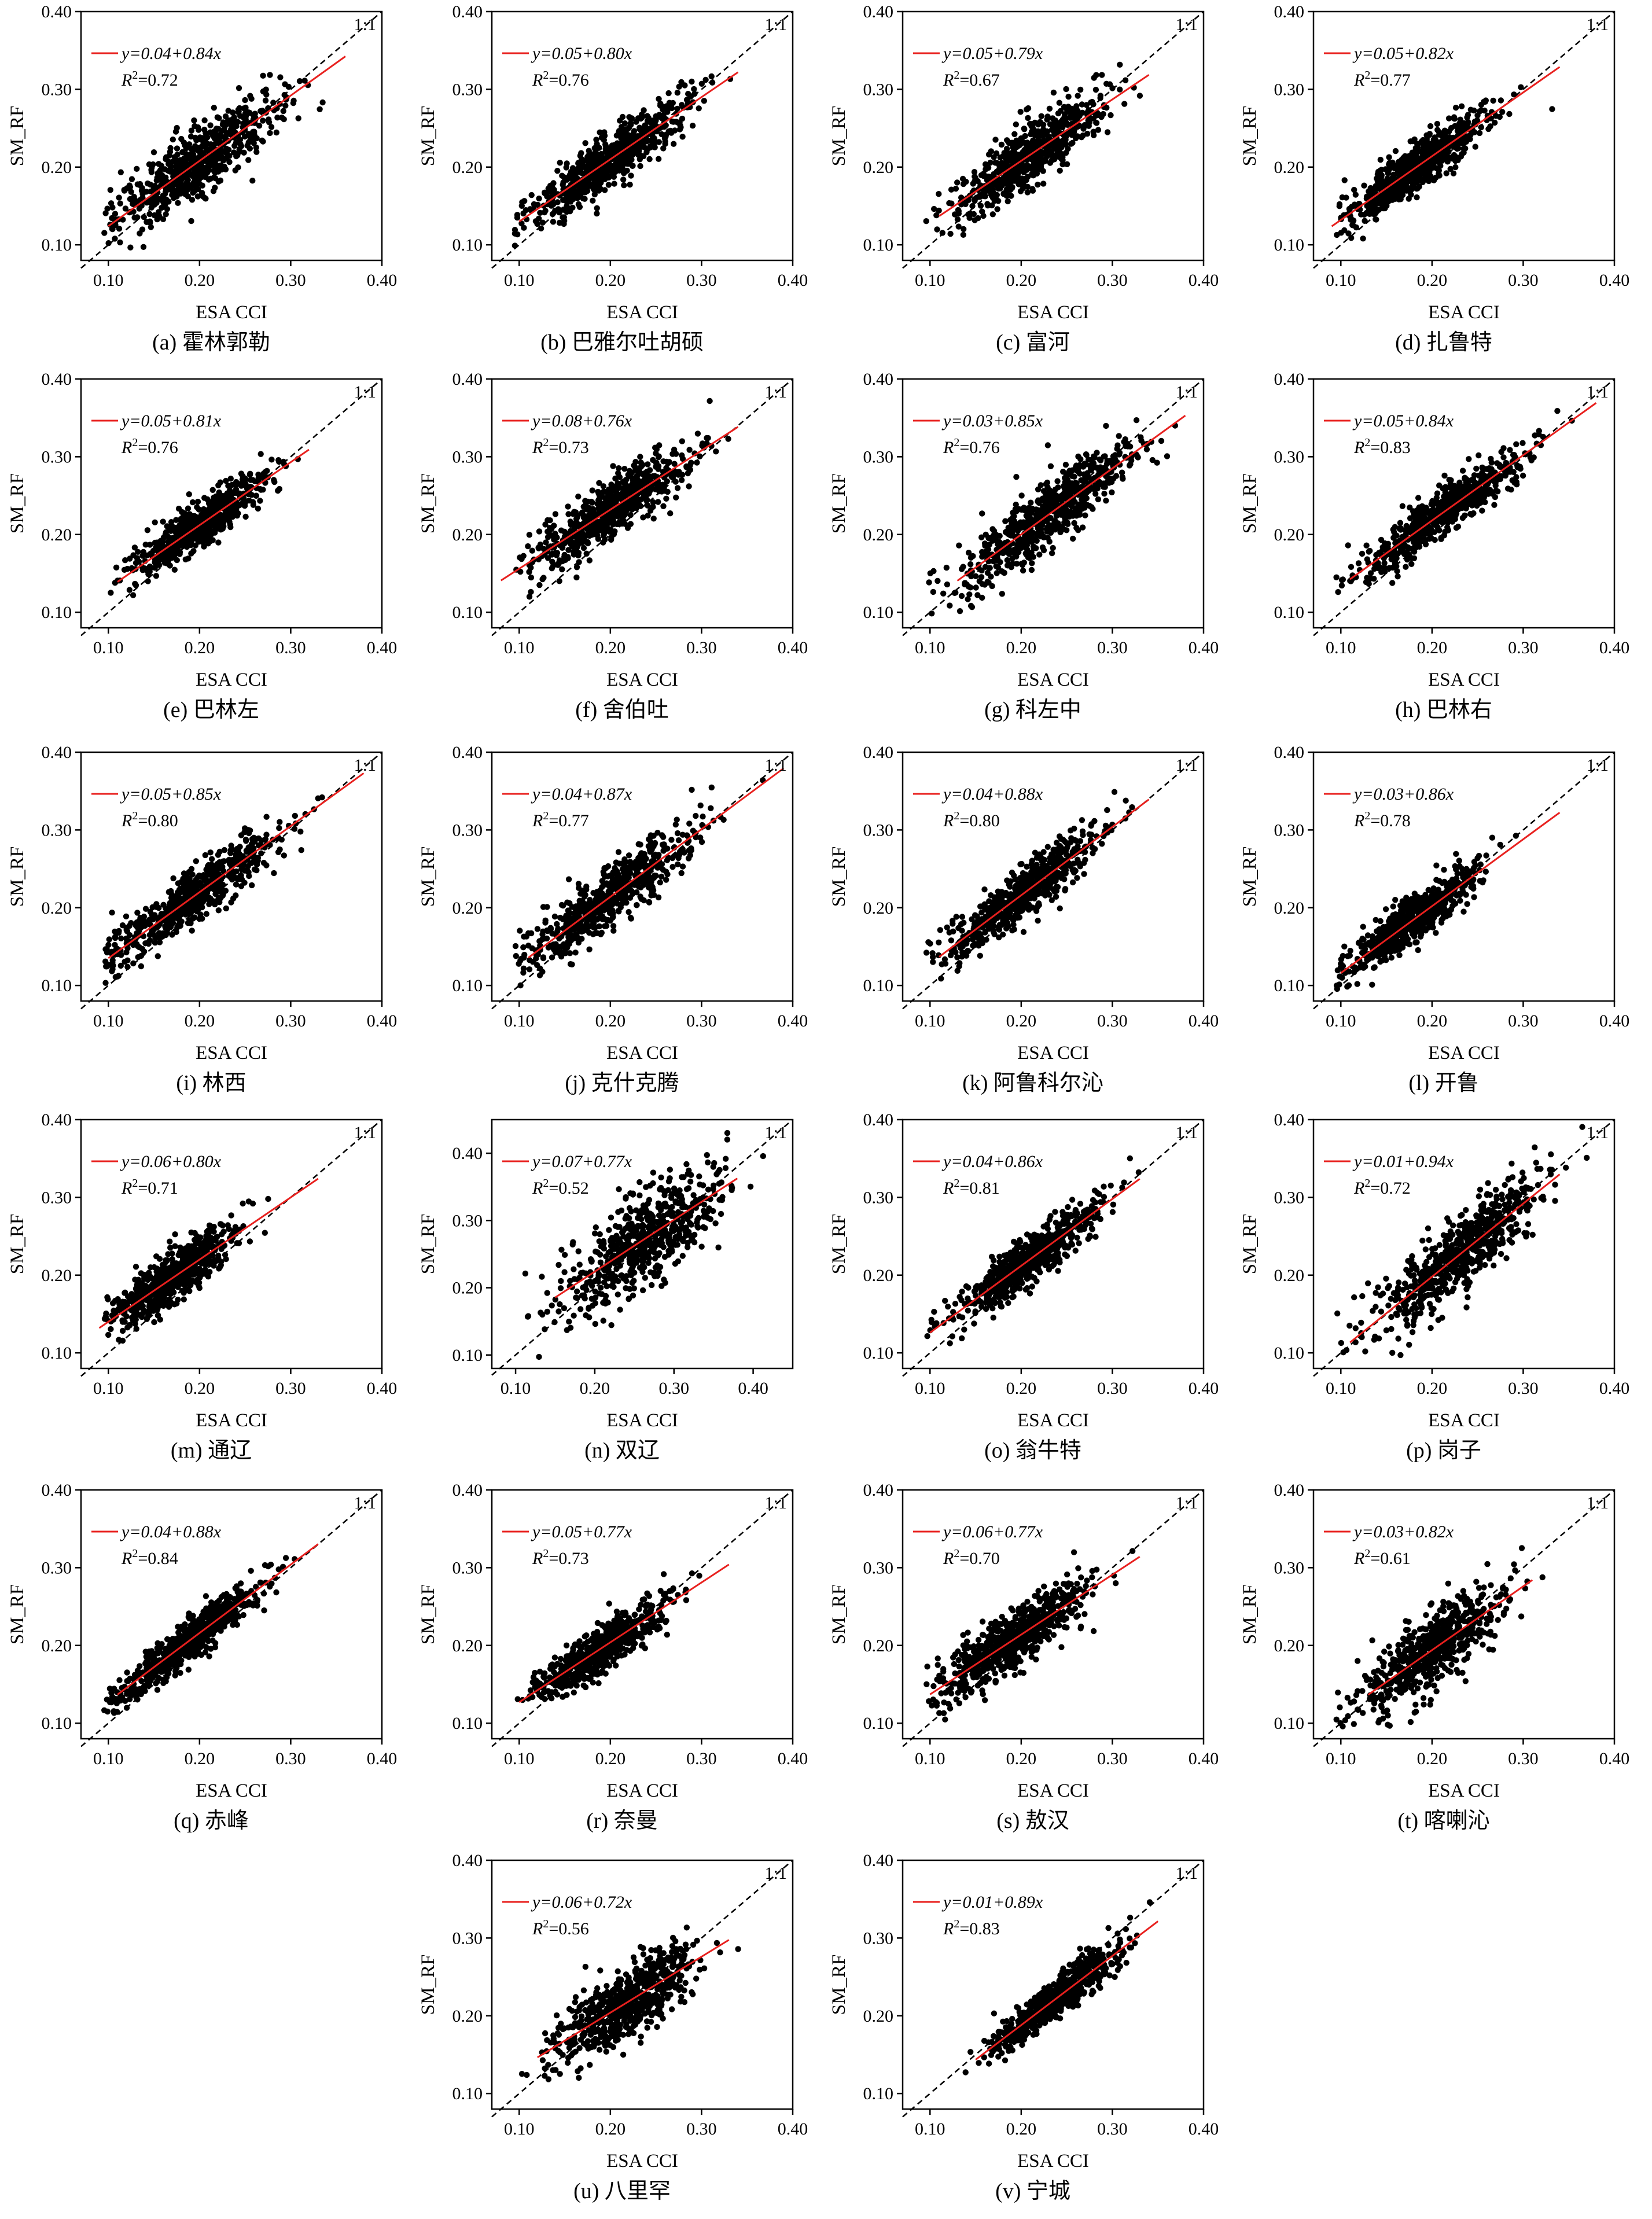 Image resolution: width=1652 pixels, height=2219 pixels. I want to click on regression-equation: y=0.05+0.82x, so click(1403, 53).